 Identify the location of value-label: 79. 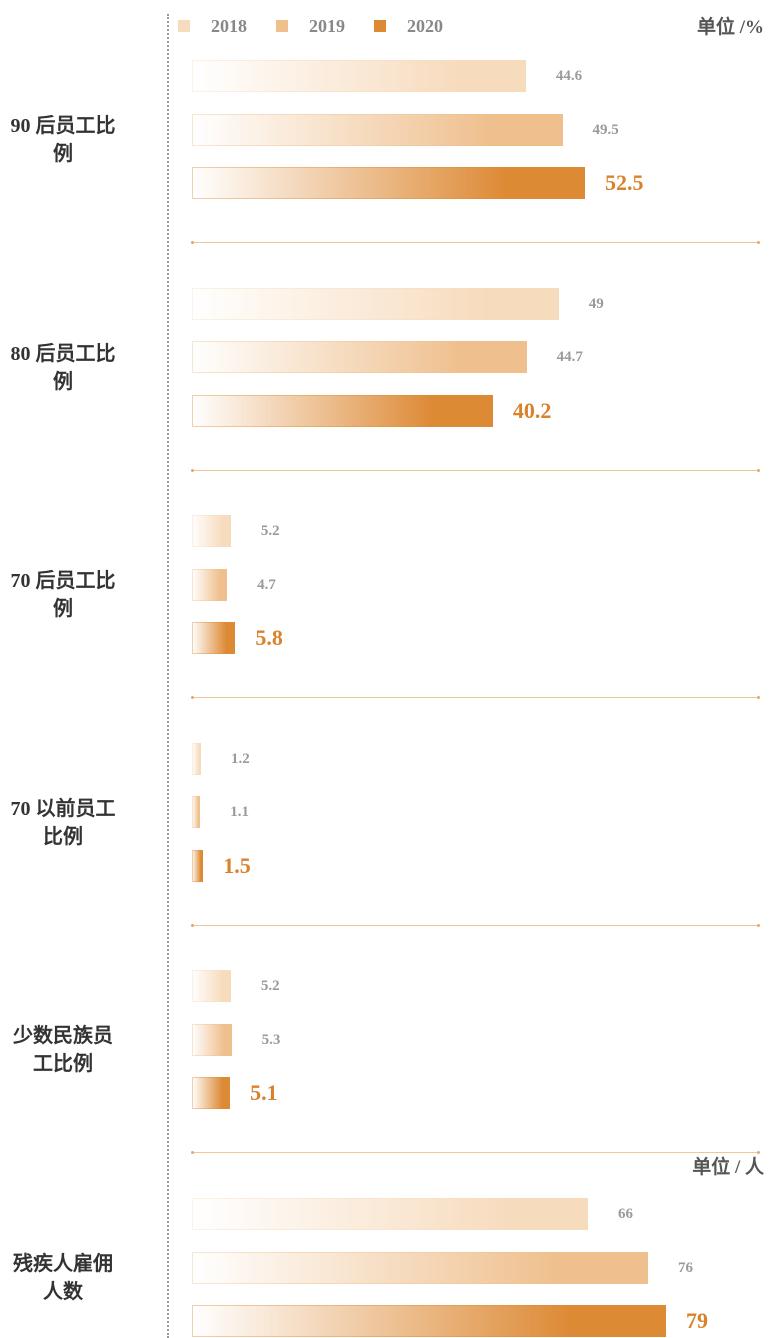
(697, 1320).